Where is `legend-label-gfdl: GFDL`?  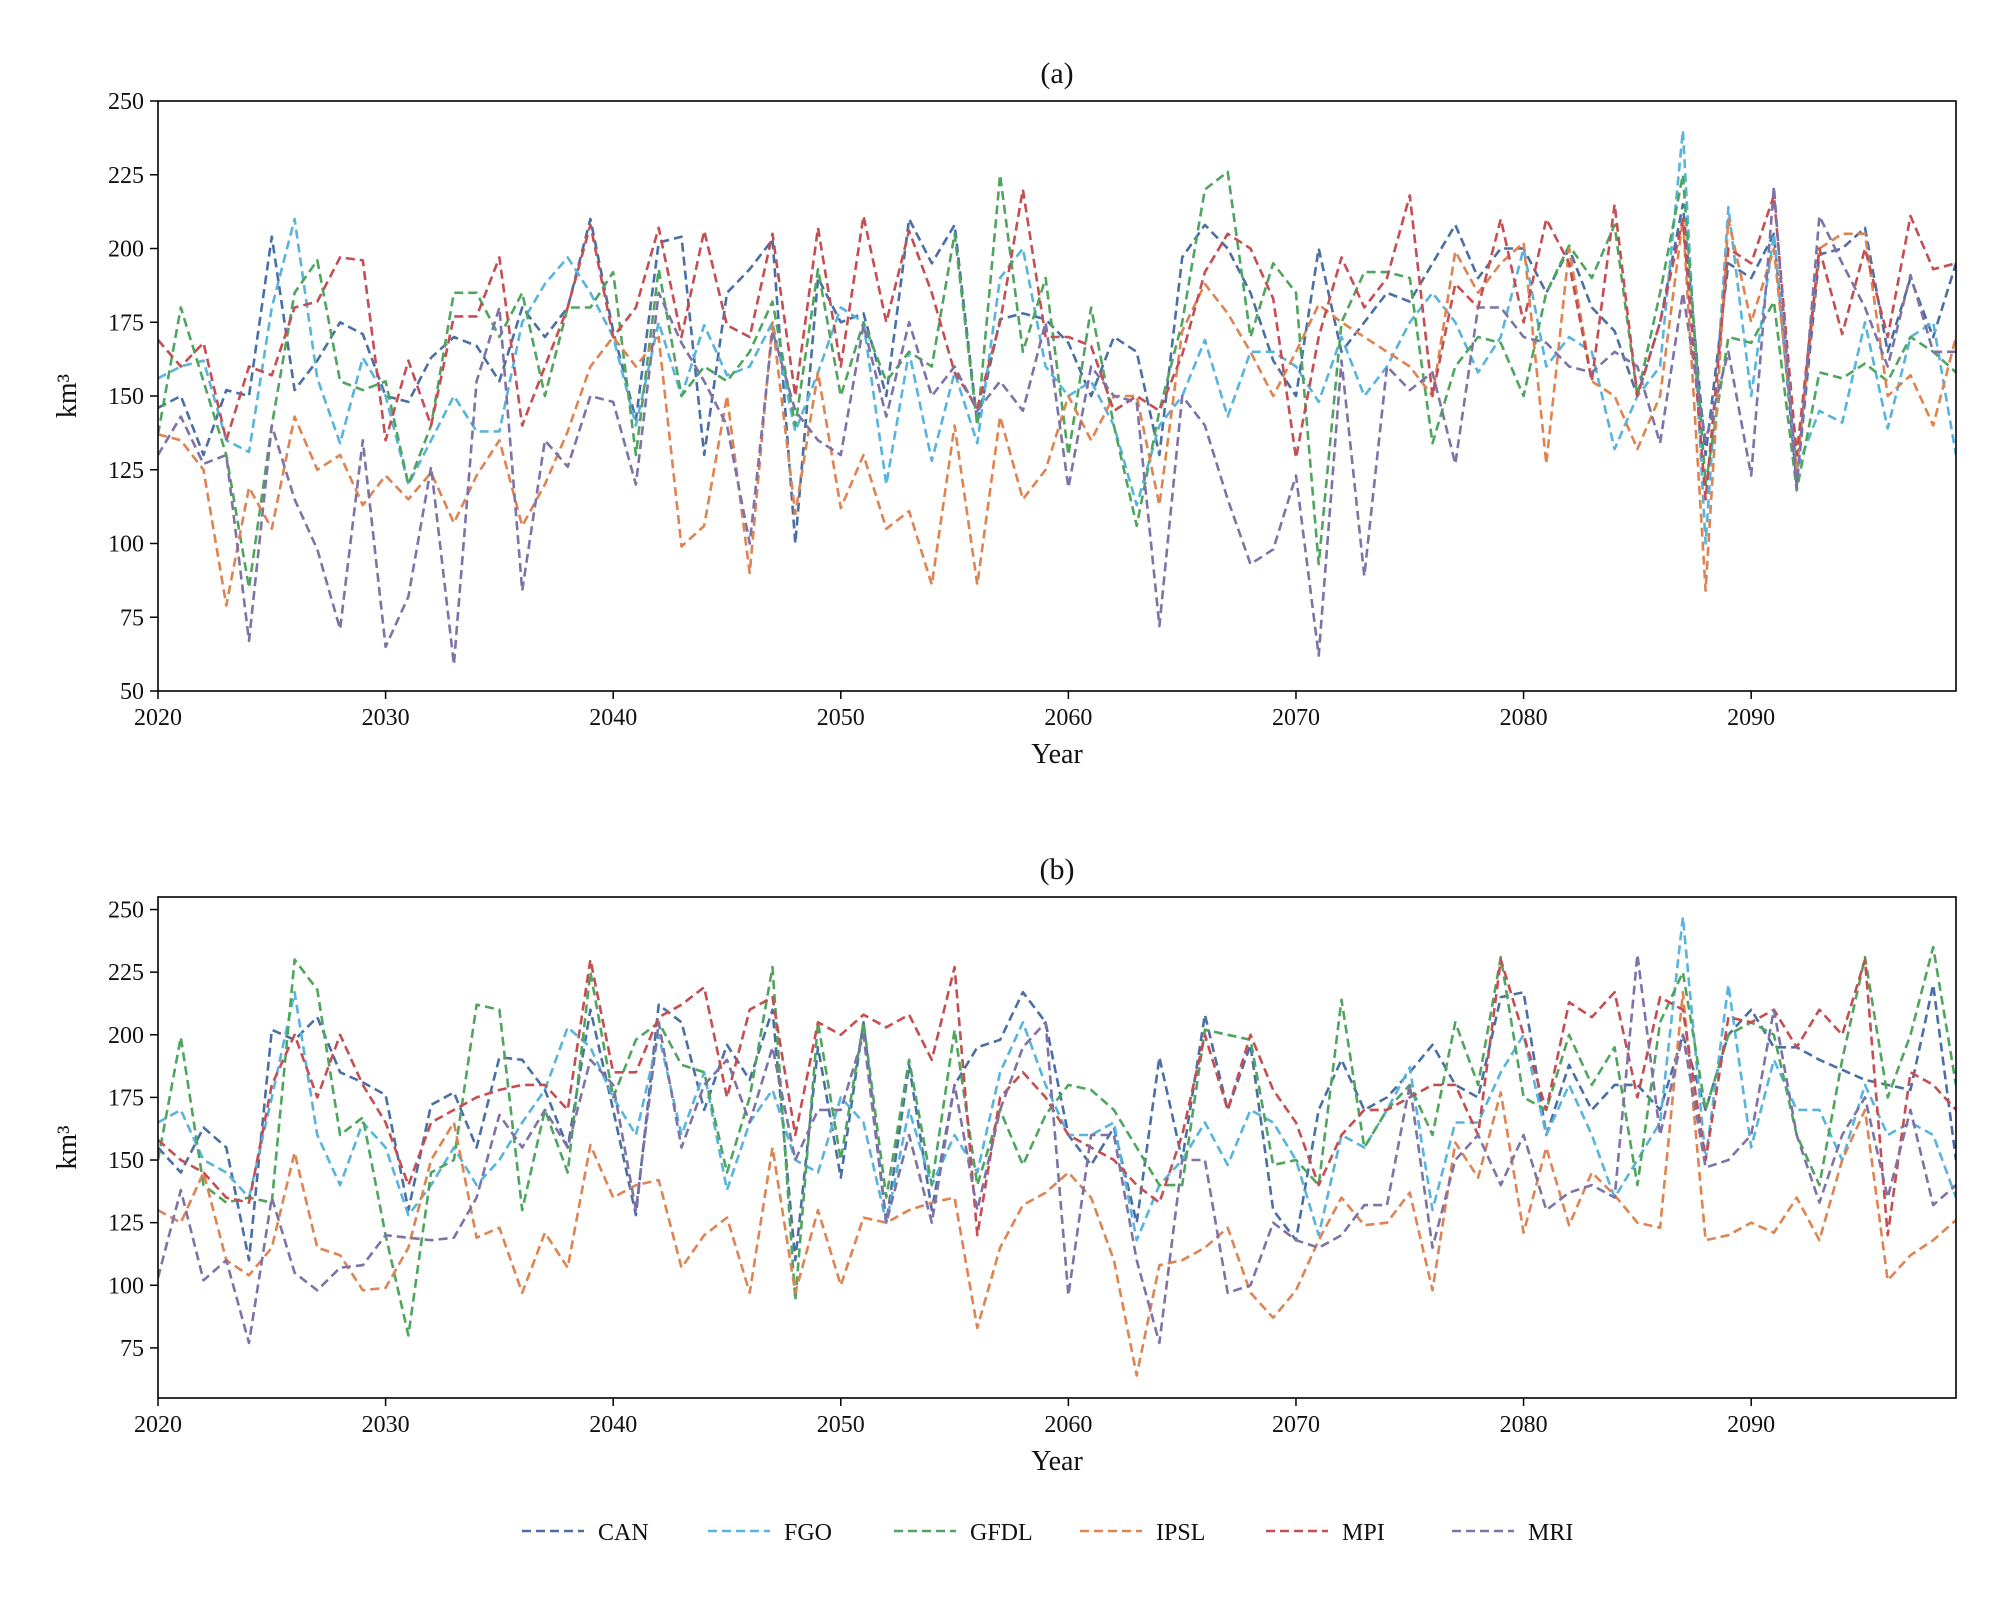
legend-label-gfdl: GFDL is located at coordinates (1001, 1533).